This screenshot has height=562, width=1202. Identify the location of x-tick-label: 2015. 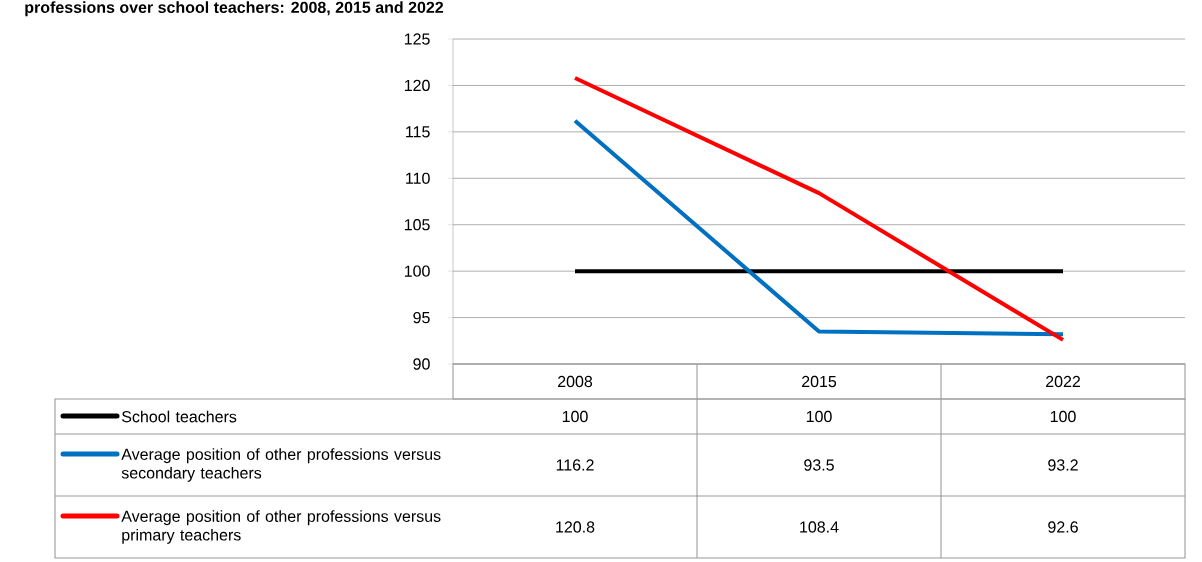
(819, 381).